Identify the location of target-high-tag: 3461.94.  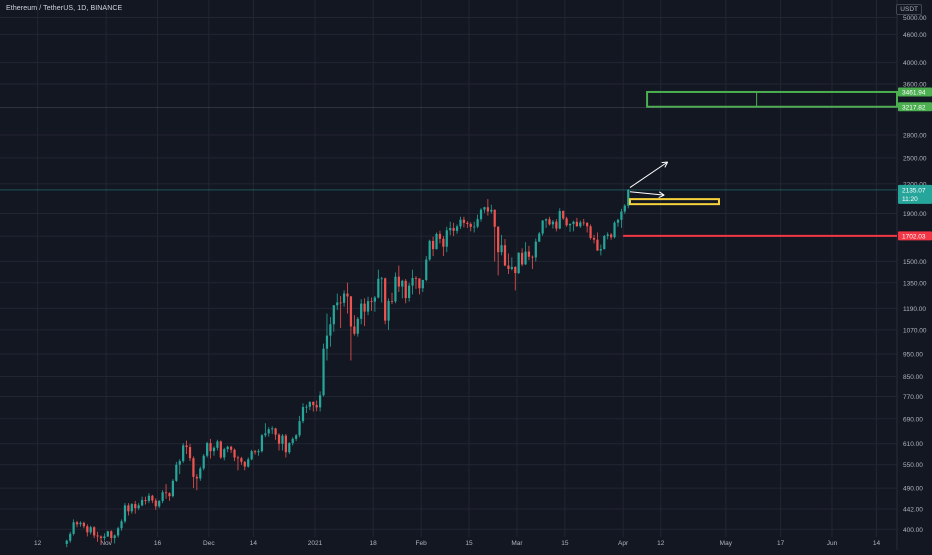
(915, 92).